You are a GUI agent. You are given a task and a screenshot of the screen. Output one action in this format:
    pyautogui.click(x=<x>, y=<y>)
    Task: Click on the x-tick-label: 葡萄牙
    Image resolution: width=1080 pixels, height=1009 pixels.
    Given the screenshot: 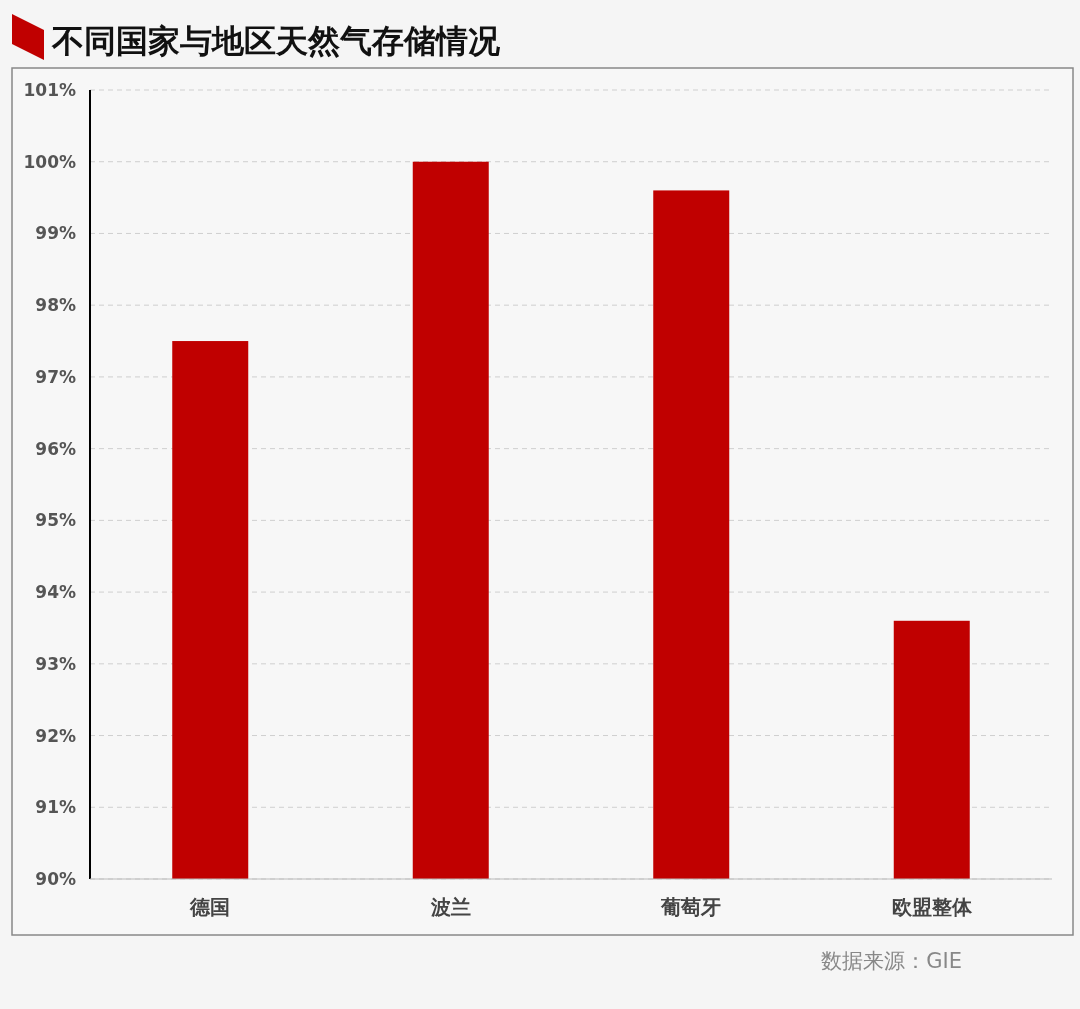 What is the action you would take?
    pyautogui.click(x=691, y=907)
    